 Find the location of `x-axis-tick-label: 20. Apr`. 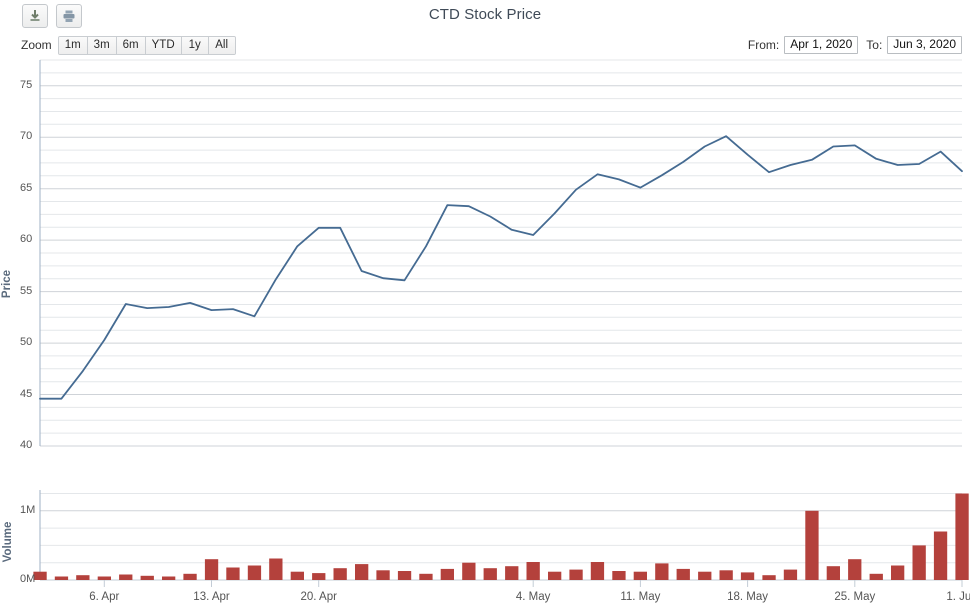

x-axis-tick-label: 20. Apr is located at coordinates (318, 597).